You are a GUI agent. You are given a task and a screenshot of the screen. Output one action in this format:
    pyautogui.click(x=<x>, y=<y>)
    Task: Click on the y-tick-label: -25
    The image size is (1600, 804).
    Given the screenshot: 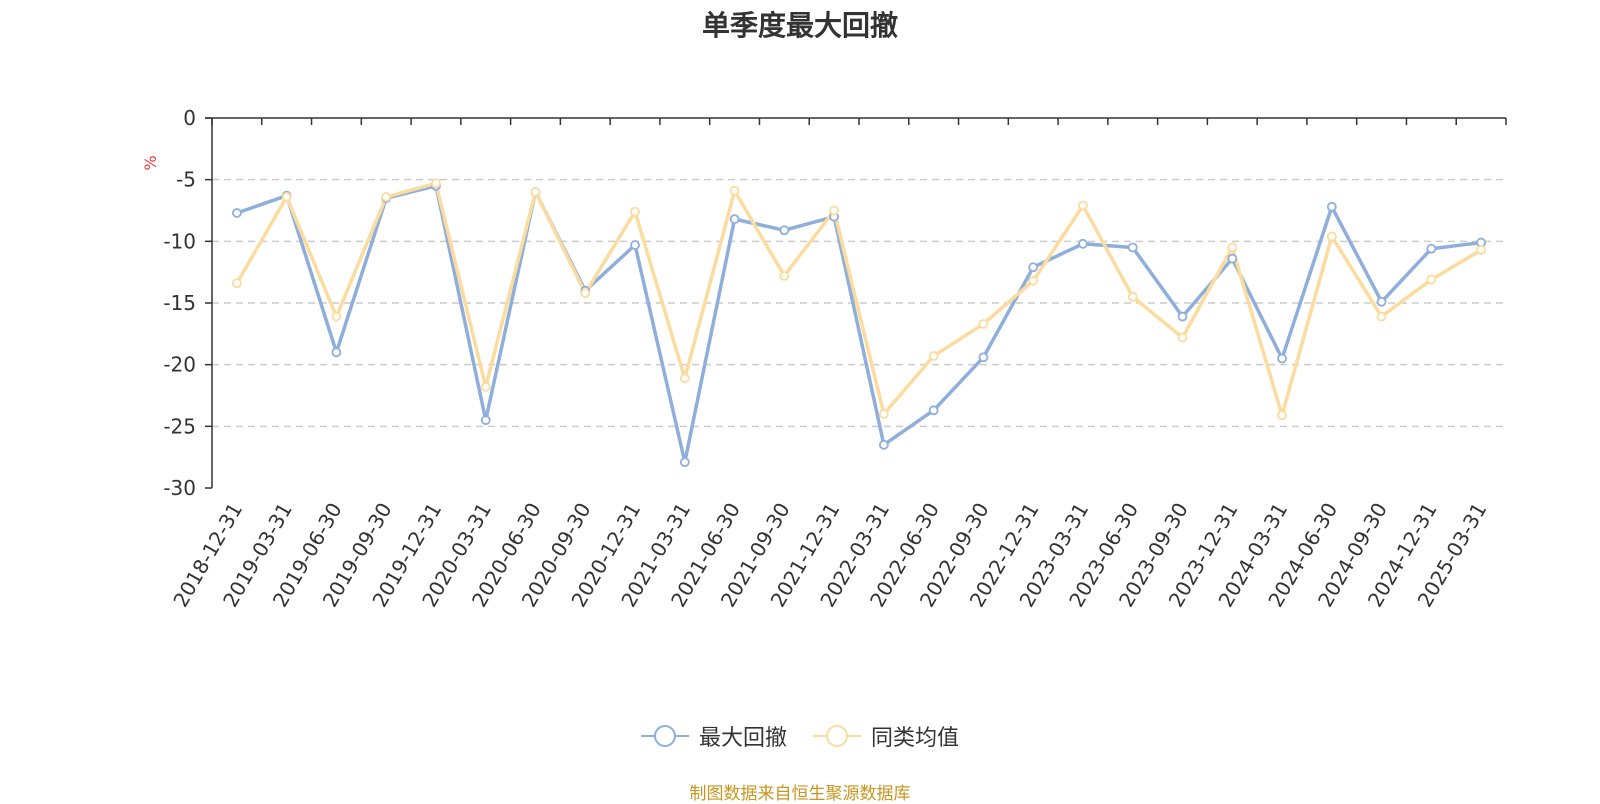 What is the action you would take?
    pyautogui.click(x=179, y=426)
    